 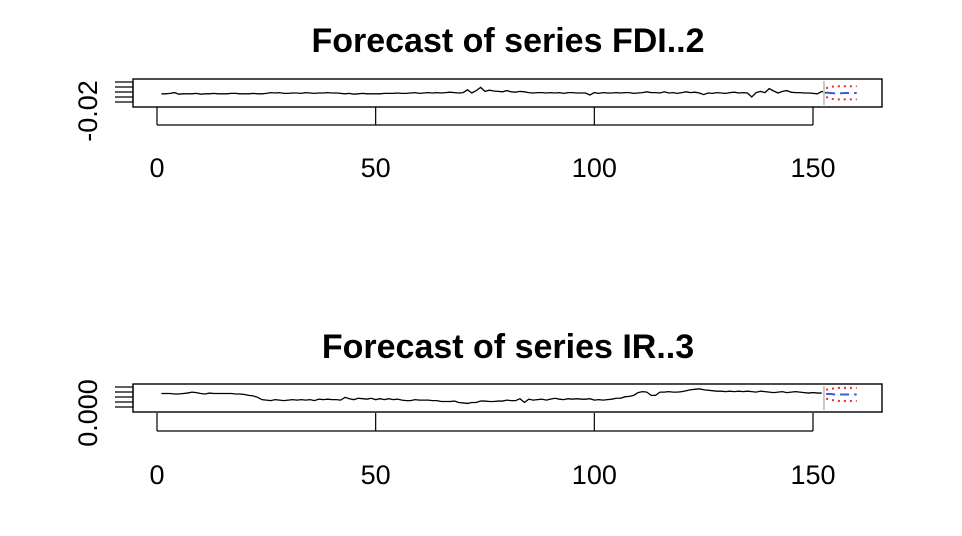 What do you see at coordinates (103, 111) in the screenshot?
I see `y-axis: -0.02` at bounding box center [103, 111].